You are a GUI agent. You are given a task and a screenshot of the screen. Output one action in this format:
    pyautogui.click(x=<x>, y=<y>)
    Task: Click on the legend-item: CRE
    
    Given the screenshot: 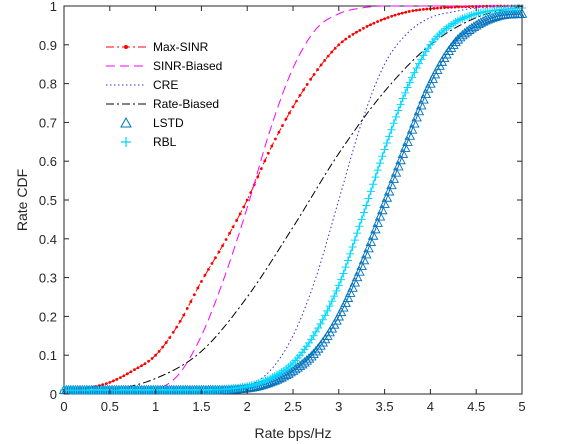 What is the action you would take?
    pyautogui.click(x=142, y=85)
    